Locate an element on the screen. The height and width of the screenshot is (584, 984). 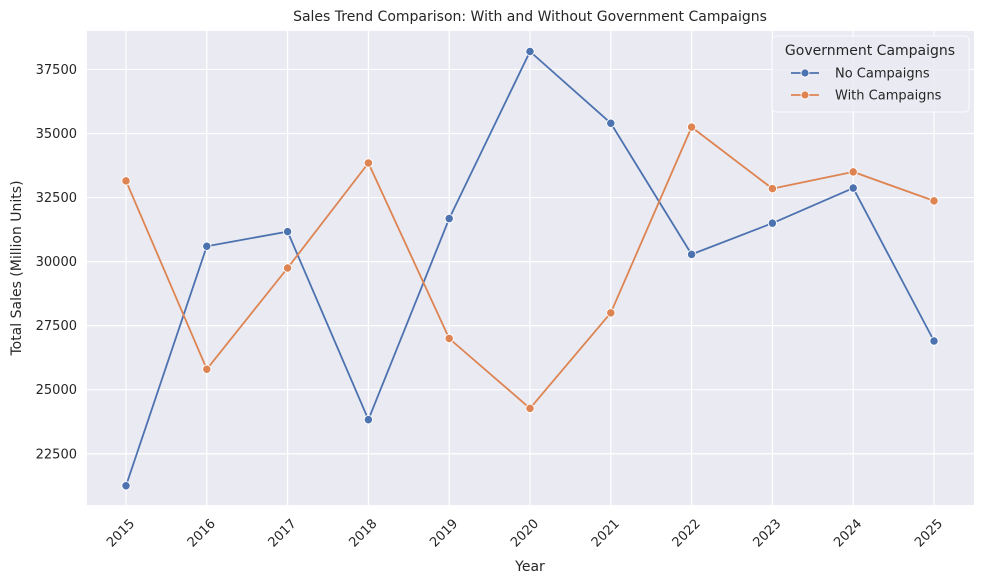
y-axis-label: Total Sales (Million Units) is located at coordinates (17, 268).